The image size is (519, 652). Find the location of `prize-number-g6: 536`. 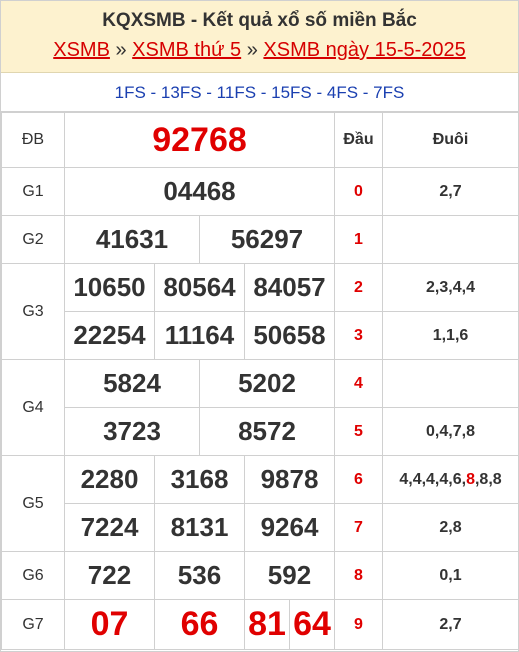

prize-number-g6: 536 is located at coordinates (199, 575).